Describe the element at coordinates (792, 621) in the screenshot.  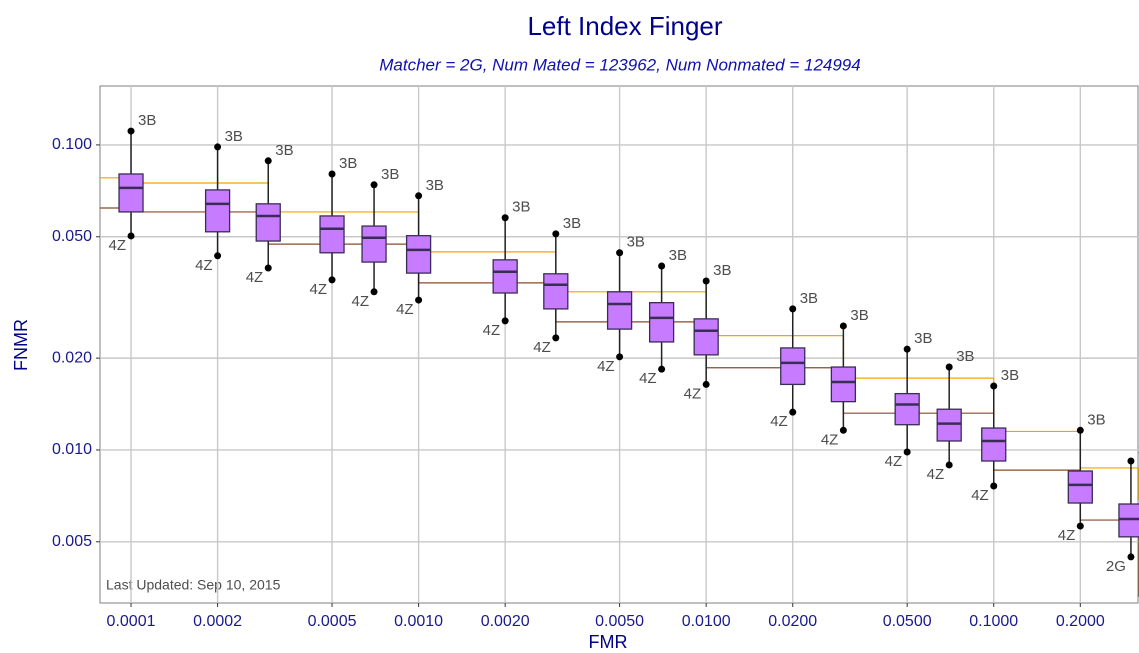
I see `x-tick-label: 0.0200` at that location.